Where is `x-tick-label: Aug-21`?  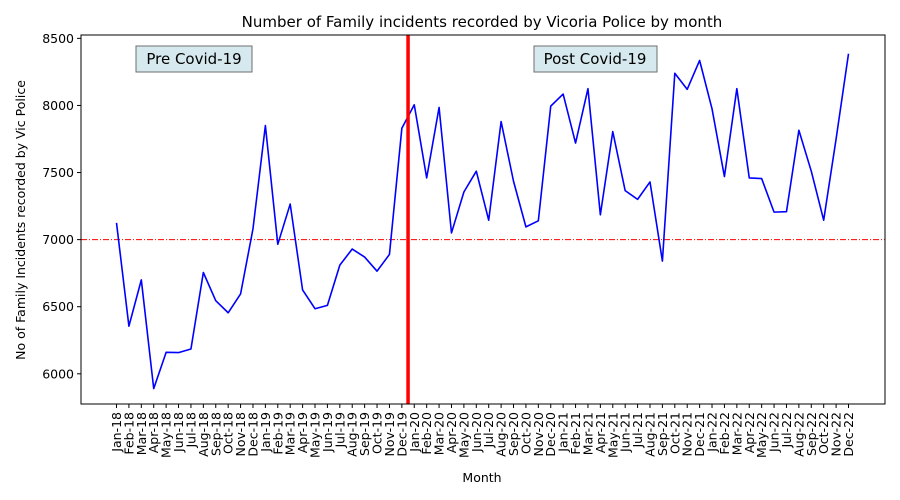
x-tick-label: Aug-21 is located at coordinates (649, 434).